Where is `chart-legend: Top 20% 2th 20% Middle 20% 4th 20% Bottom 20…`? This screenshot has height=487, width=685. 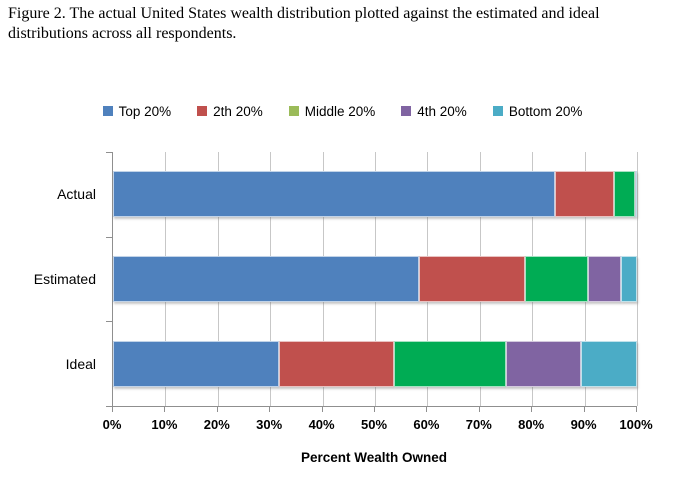
chart-legend: Top 20% 2th 20% Middle 20% 4th 20% Bottom 20… is located at coordinates (342, 111).